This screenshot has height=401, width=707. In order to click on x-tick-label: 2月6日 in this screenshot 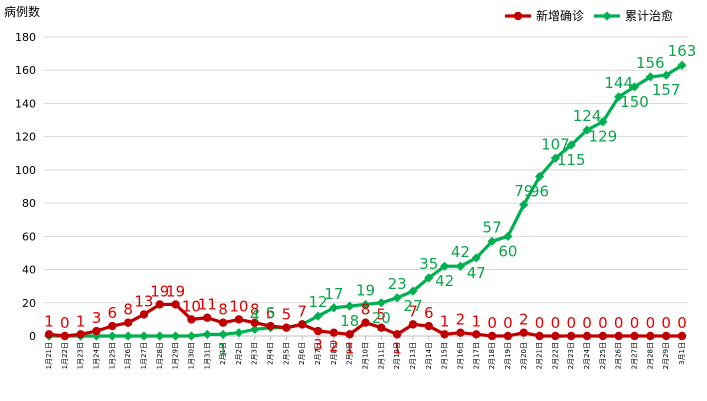, I will do `click(302, 353)`.